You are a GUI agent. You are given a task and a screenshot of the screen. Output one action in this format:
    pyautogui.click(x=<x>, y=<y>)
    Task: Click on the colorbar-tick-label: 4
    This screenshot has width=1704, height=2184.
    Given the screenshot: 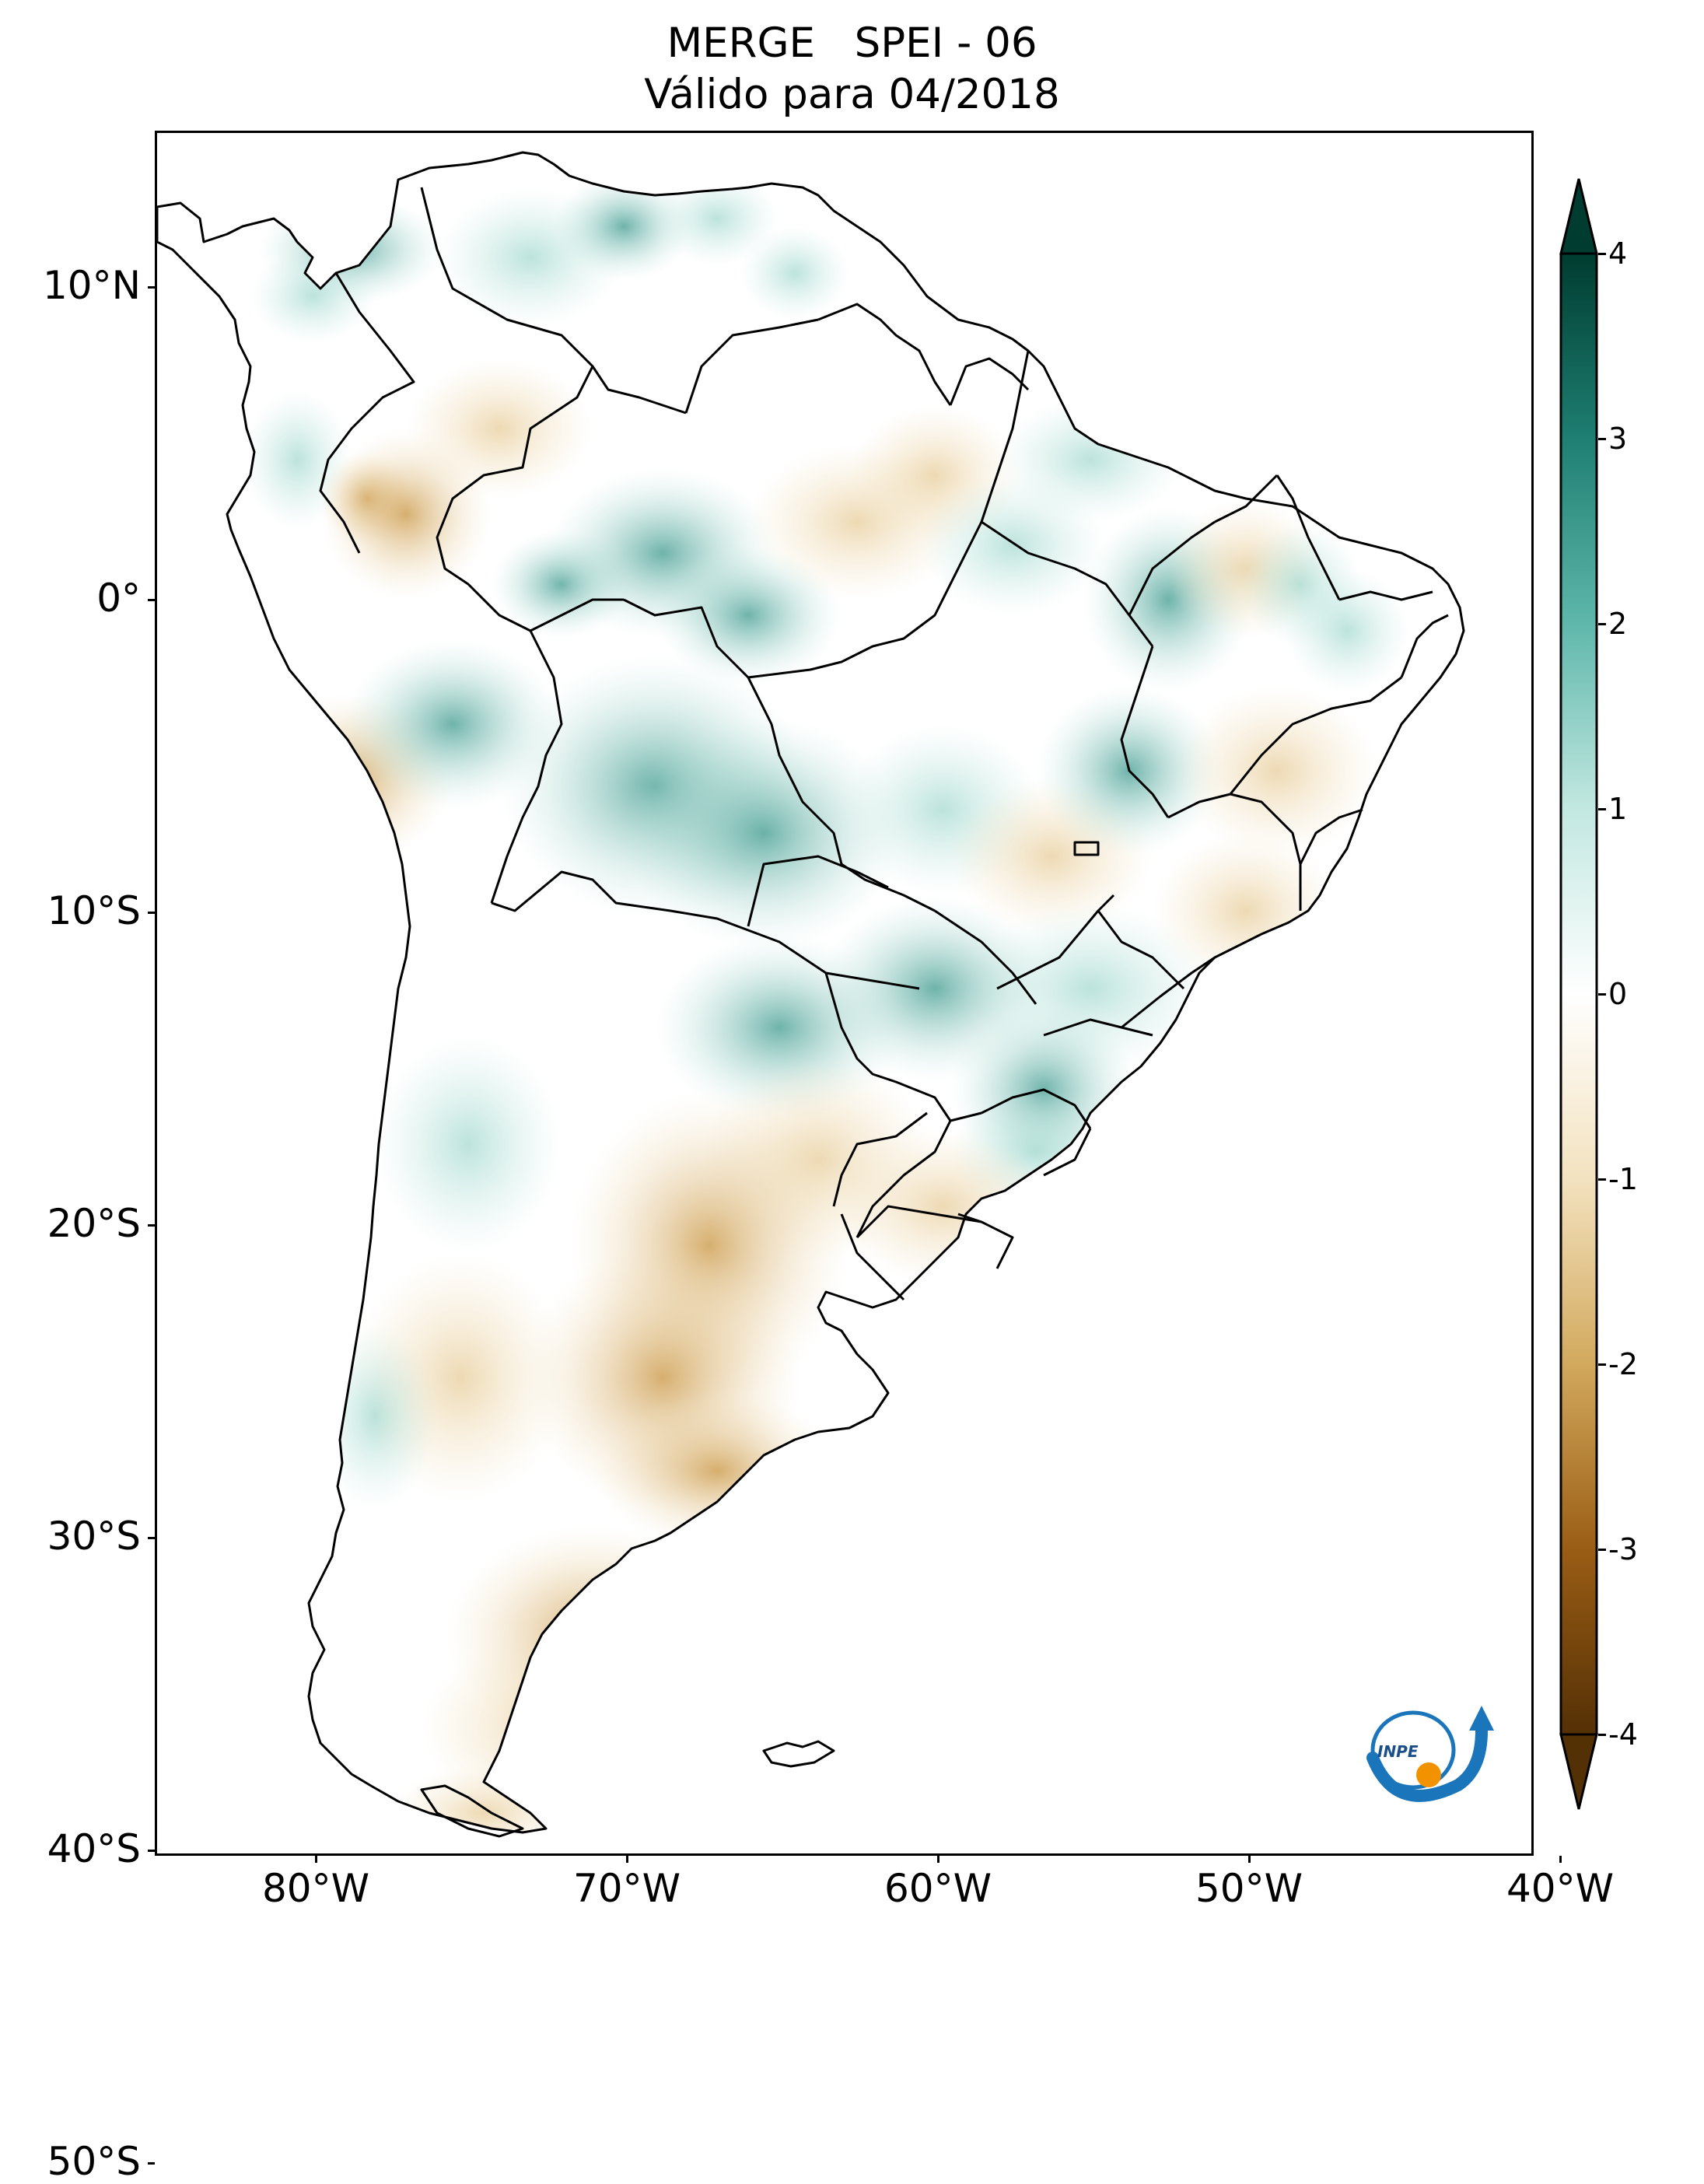 What is the action you would take?
    pyautogui.click(x=1618, y=254)
    